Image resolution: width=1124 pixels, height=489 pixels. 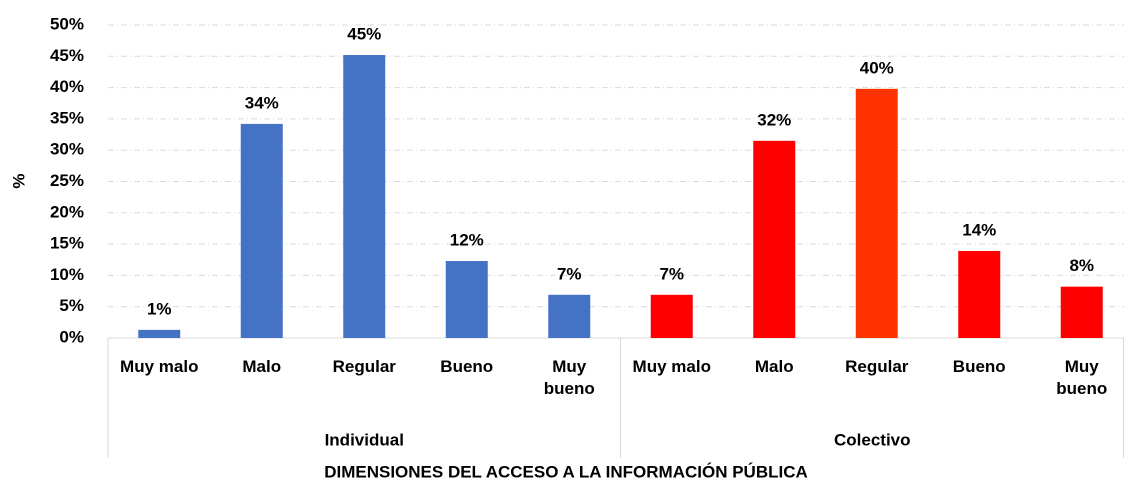 What do you see at coordinates (67, 117) in the screenshot?
I see `y-tick-label: 35%` at bounding box center [67, 117].